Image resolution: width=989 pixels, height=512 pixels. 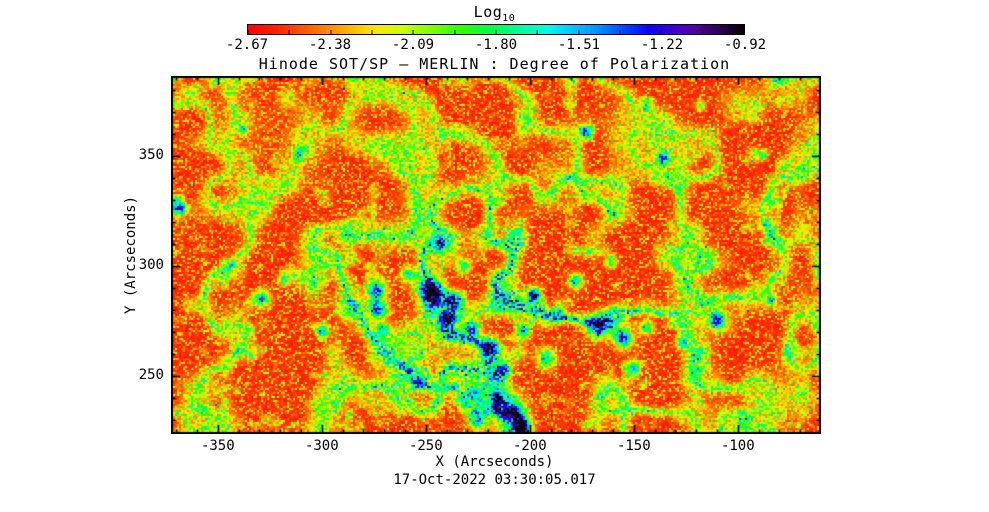 What do you see at coordinates (494, 480) in the screenshot?
I see `timestamp: 17-Oct-2022 03:30:05.017` at bounding box center [494, 480].